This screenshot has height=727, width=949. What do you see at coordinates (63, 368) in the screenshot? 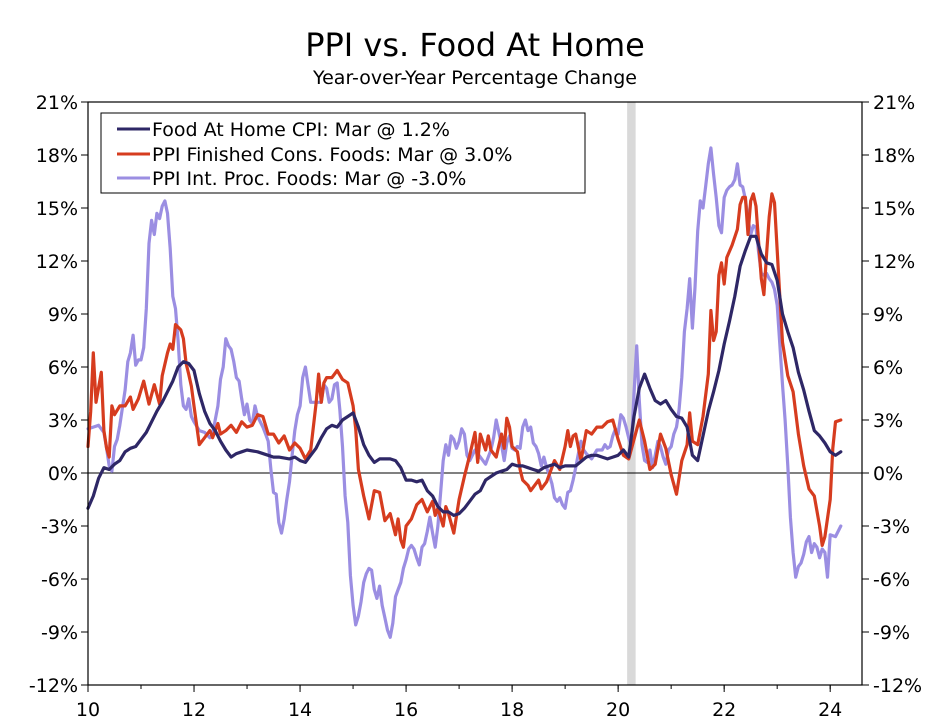
I see `y-tick-label-left: 6%` at bounding box center [63, 368].